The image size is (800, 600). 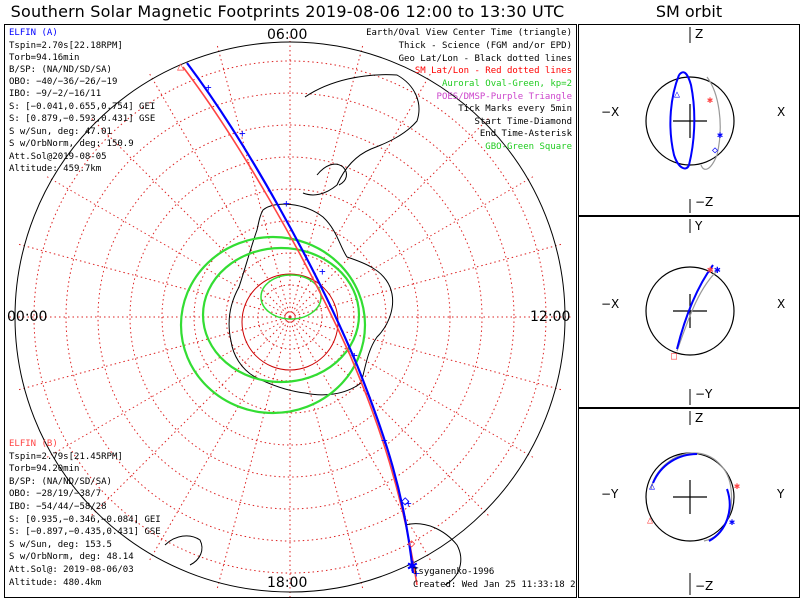 I want to click on australia-outline, so click(x=433, y=554).